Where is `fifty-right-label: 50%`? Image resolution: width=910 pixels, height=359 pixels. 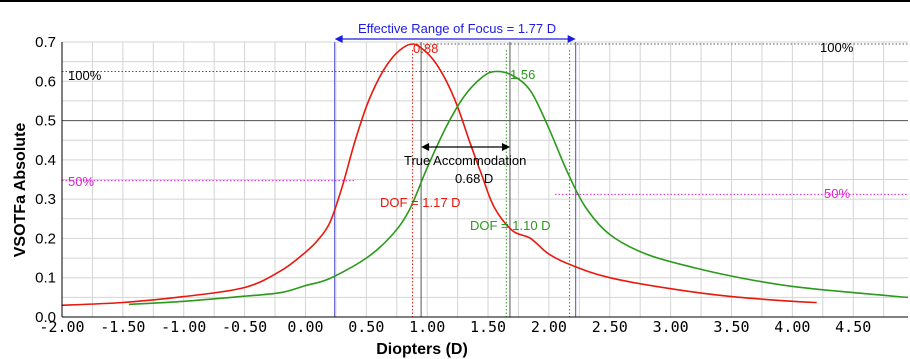
fifty-right-label: 50% is located at coordinates (837, 193).